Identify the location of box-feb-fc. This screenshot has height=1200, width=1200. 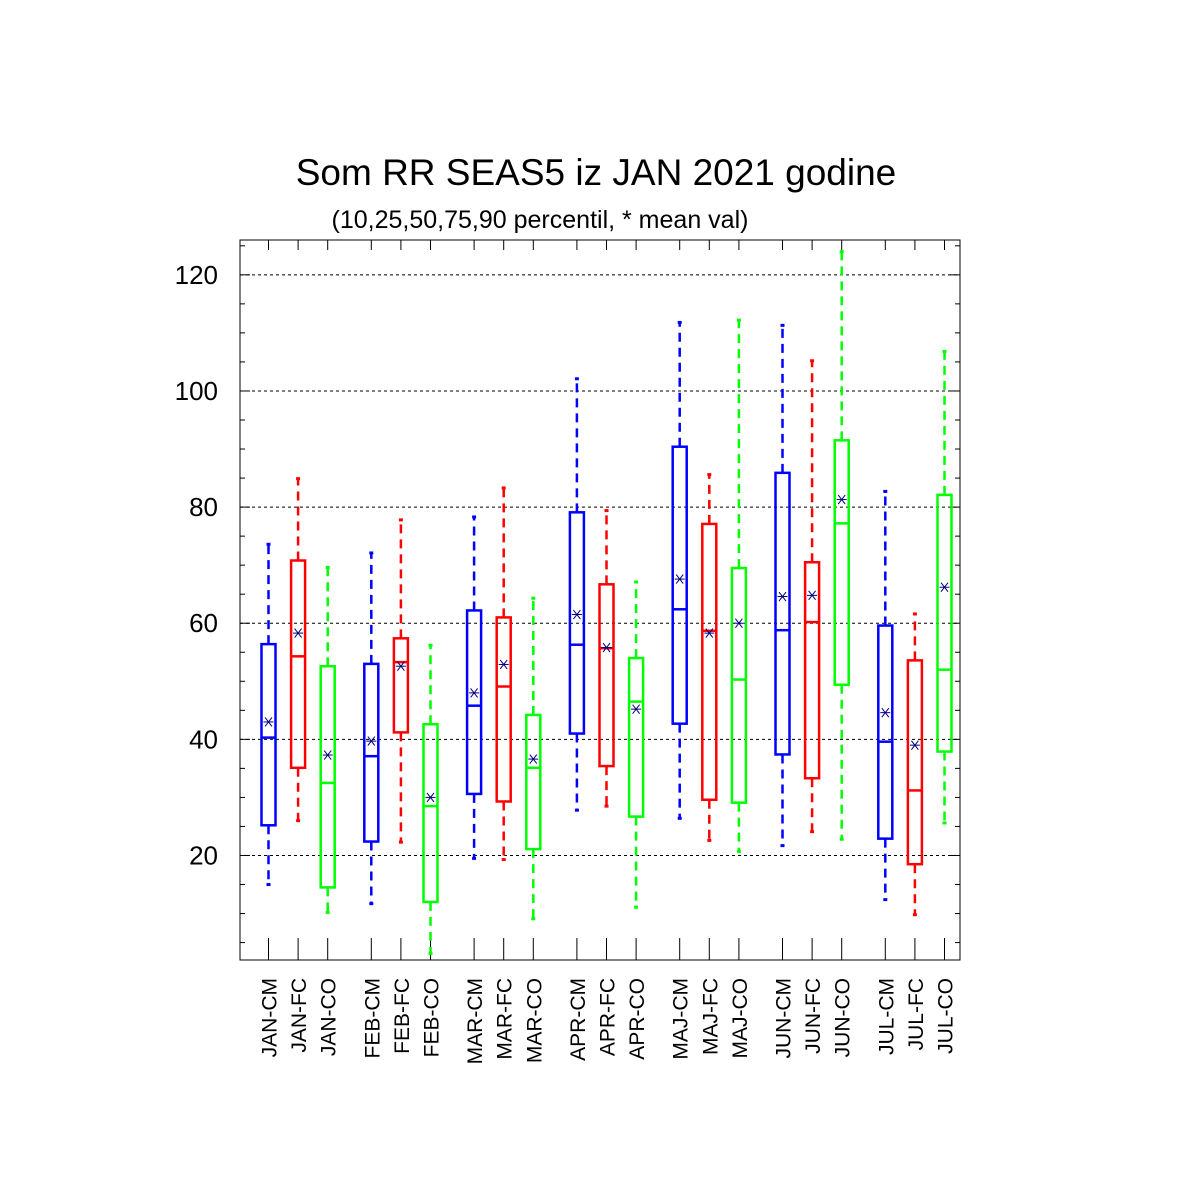
(401, 681).